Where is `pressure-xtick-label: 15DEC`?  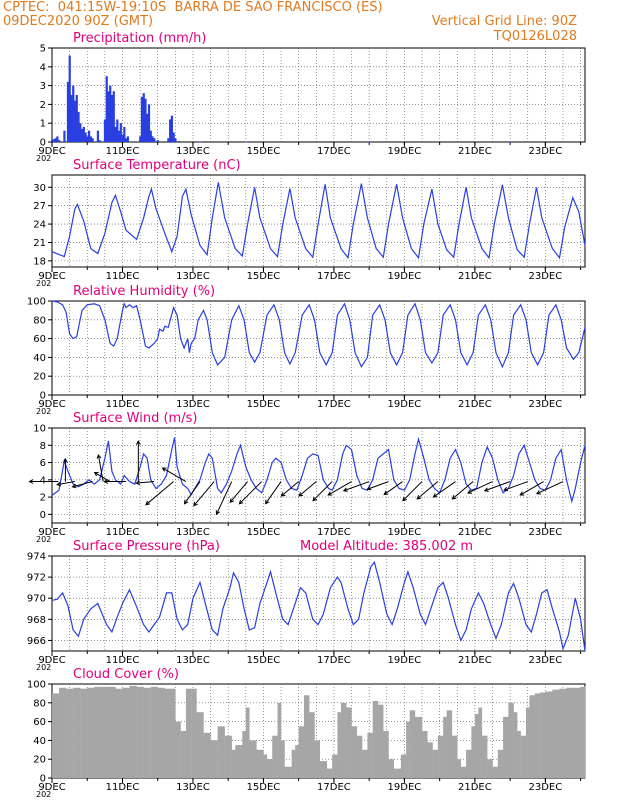 pressure-xtick-label: 15DEC is located at coordinates (264, 660).